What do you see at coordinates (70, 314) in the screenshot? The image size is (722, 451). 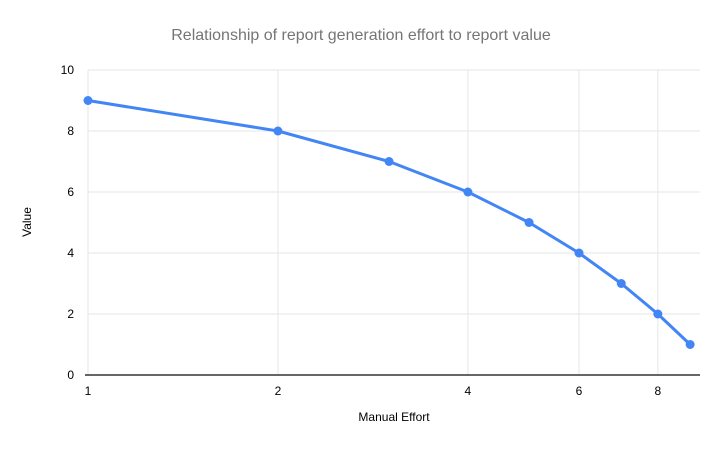 I see `y-tick-label: 2` at bounding box center [70, 314].